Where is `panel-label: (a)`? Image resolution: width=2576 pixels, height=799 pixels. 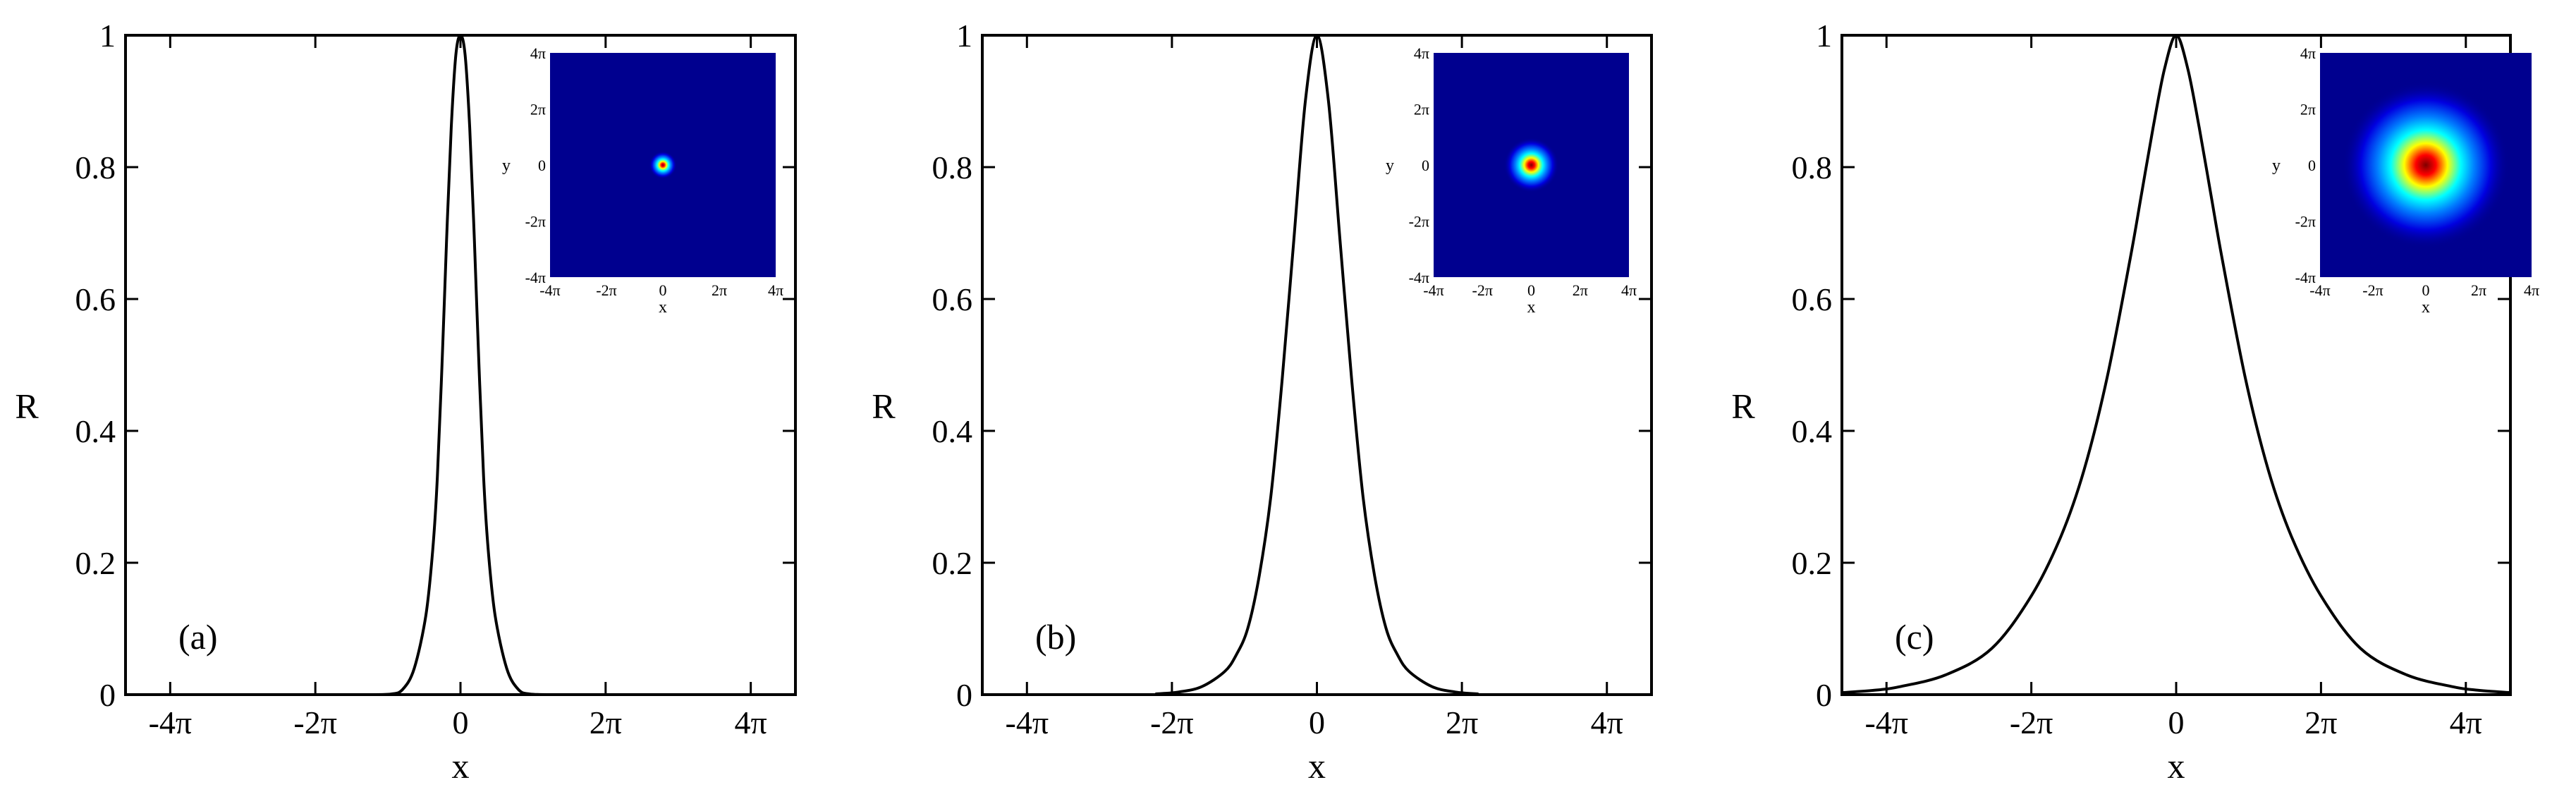 panel-label: (a) is located at coordinates (198, 637).